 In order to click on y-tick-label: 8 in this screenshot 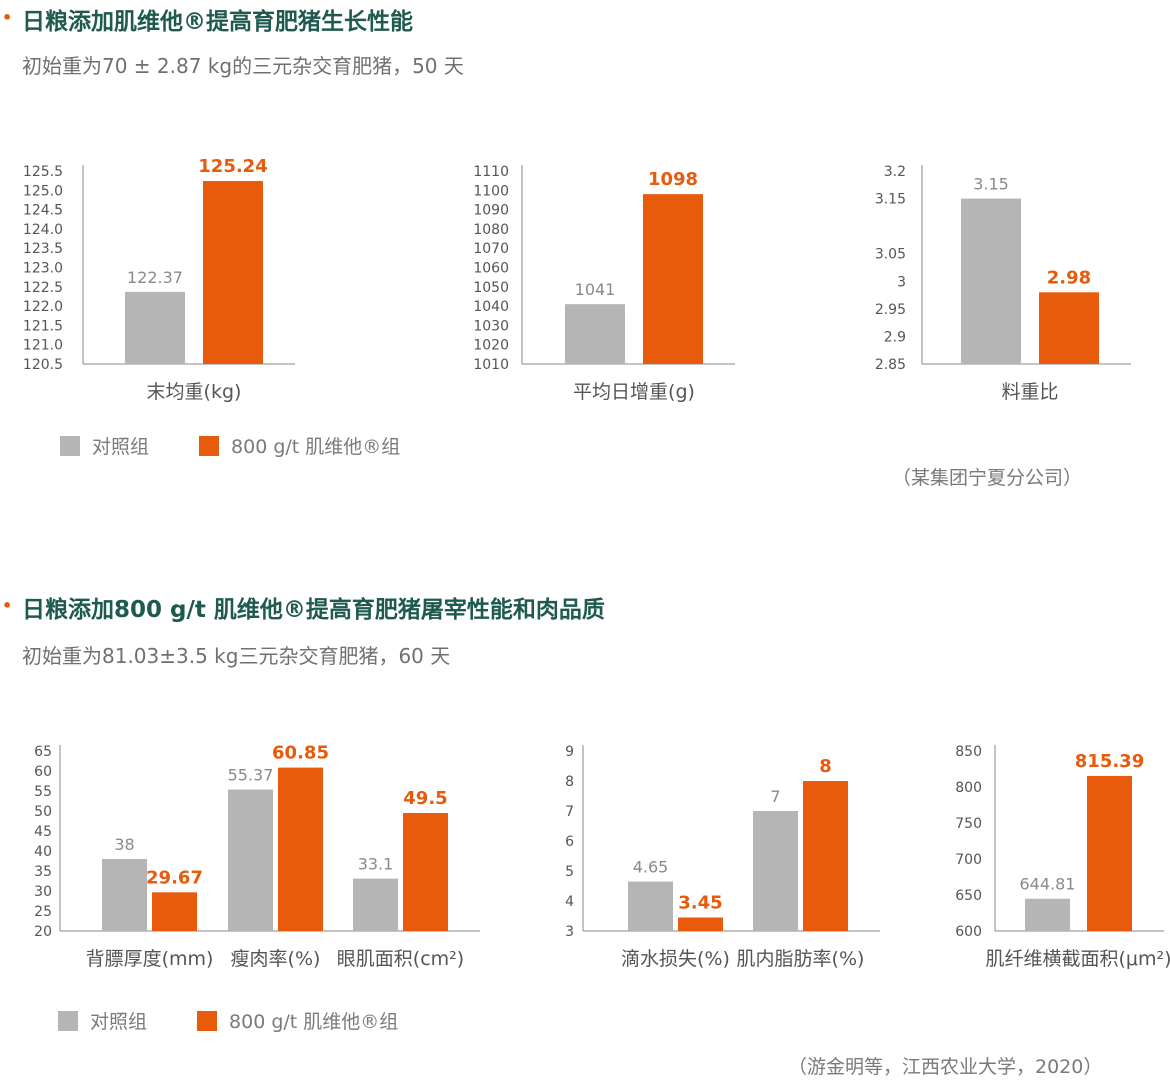, I will do `click(569, 782)`.